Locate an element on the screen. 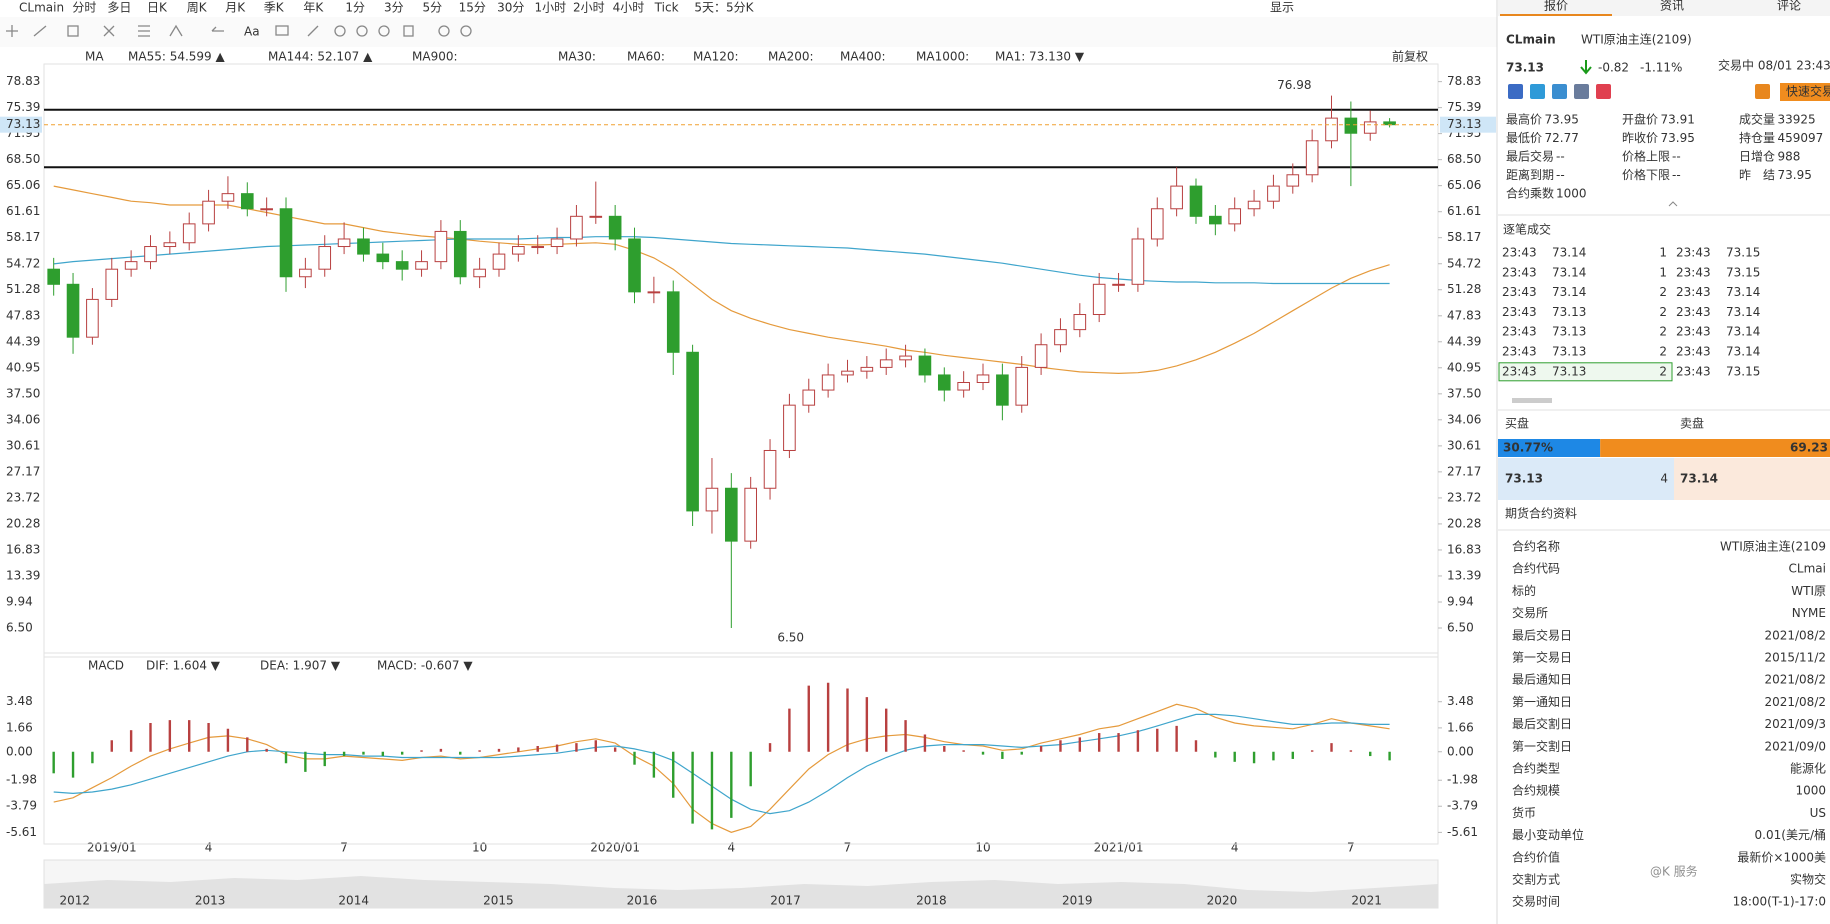 This screenshot has height=924, width=1830. icon-settings is located at coordinates (466, 31).